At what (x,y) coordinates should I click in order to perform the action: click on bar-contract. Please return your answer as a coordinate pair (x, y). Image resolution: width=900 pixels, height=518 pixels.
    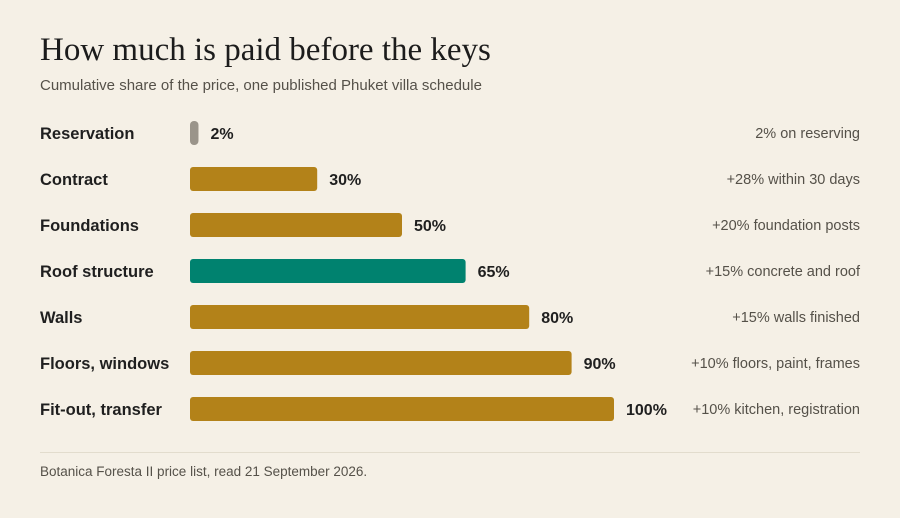
    Looking at the image, I should click on (254, 179).